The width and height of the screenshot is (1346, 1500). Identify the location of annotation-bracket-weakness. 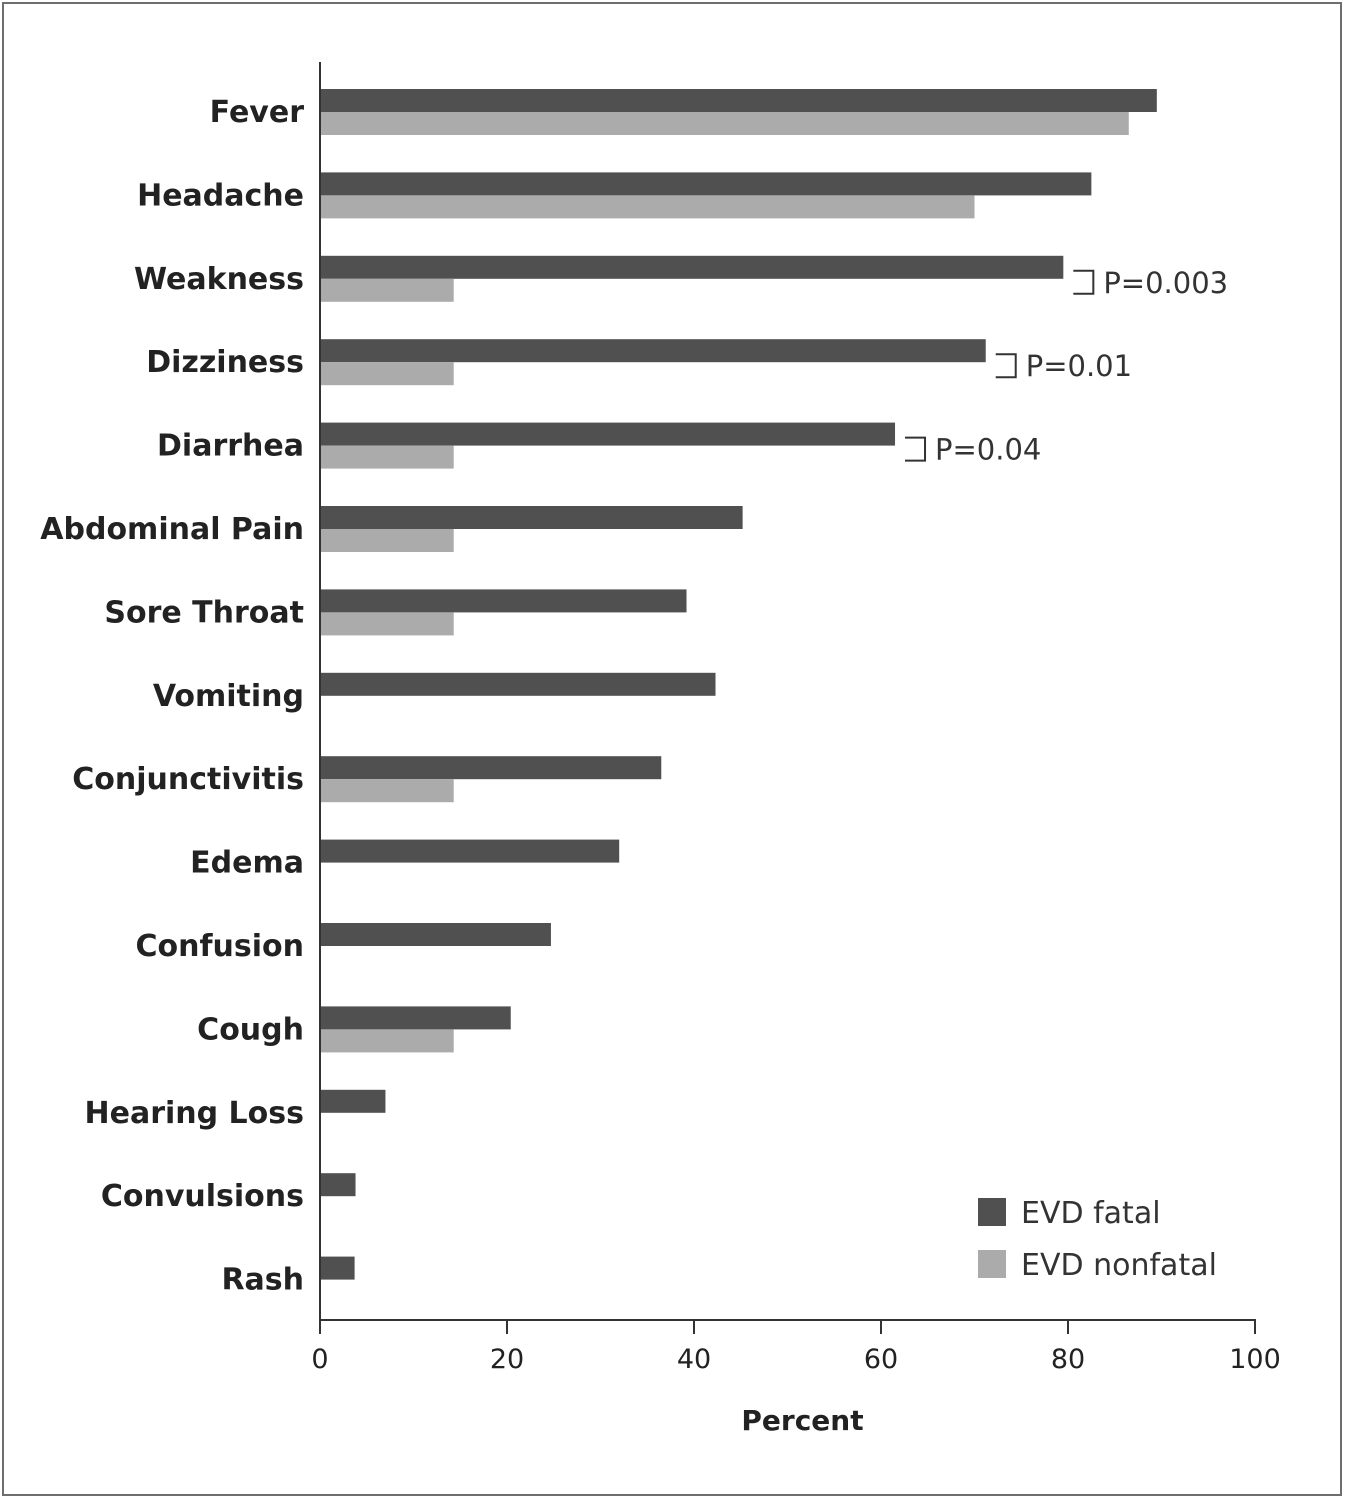
(1084, 282).